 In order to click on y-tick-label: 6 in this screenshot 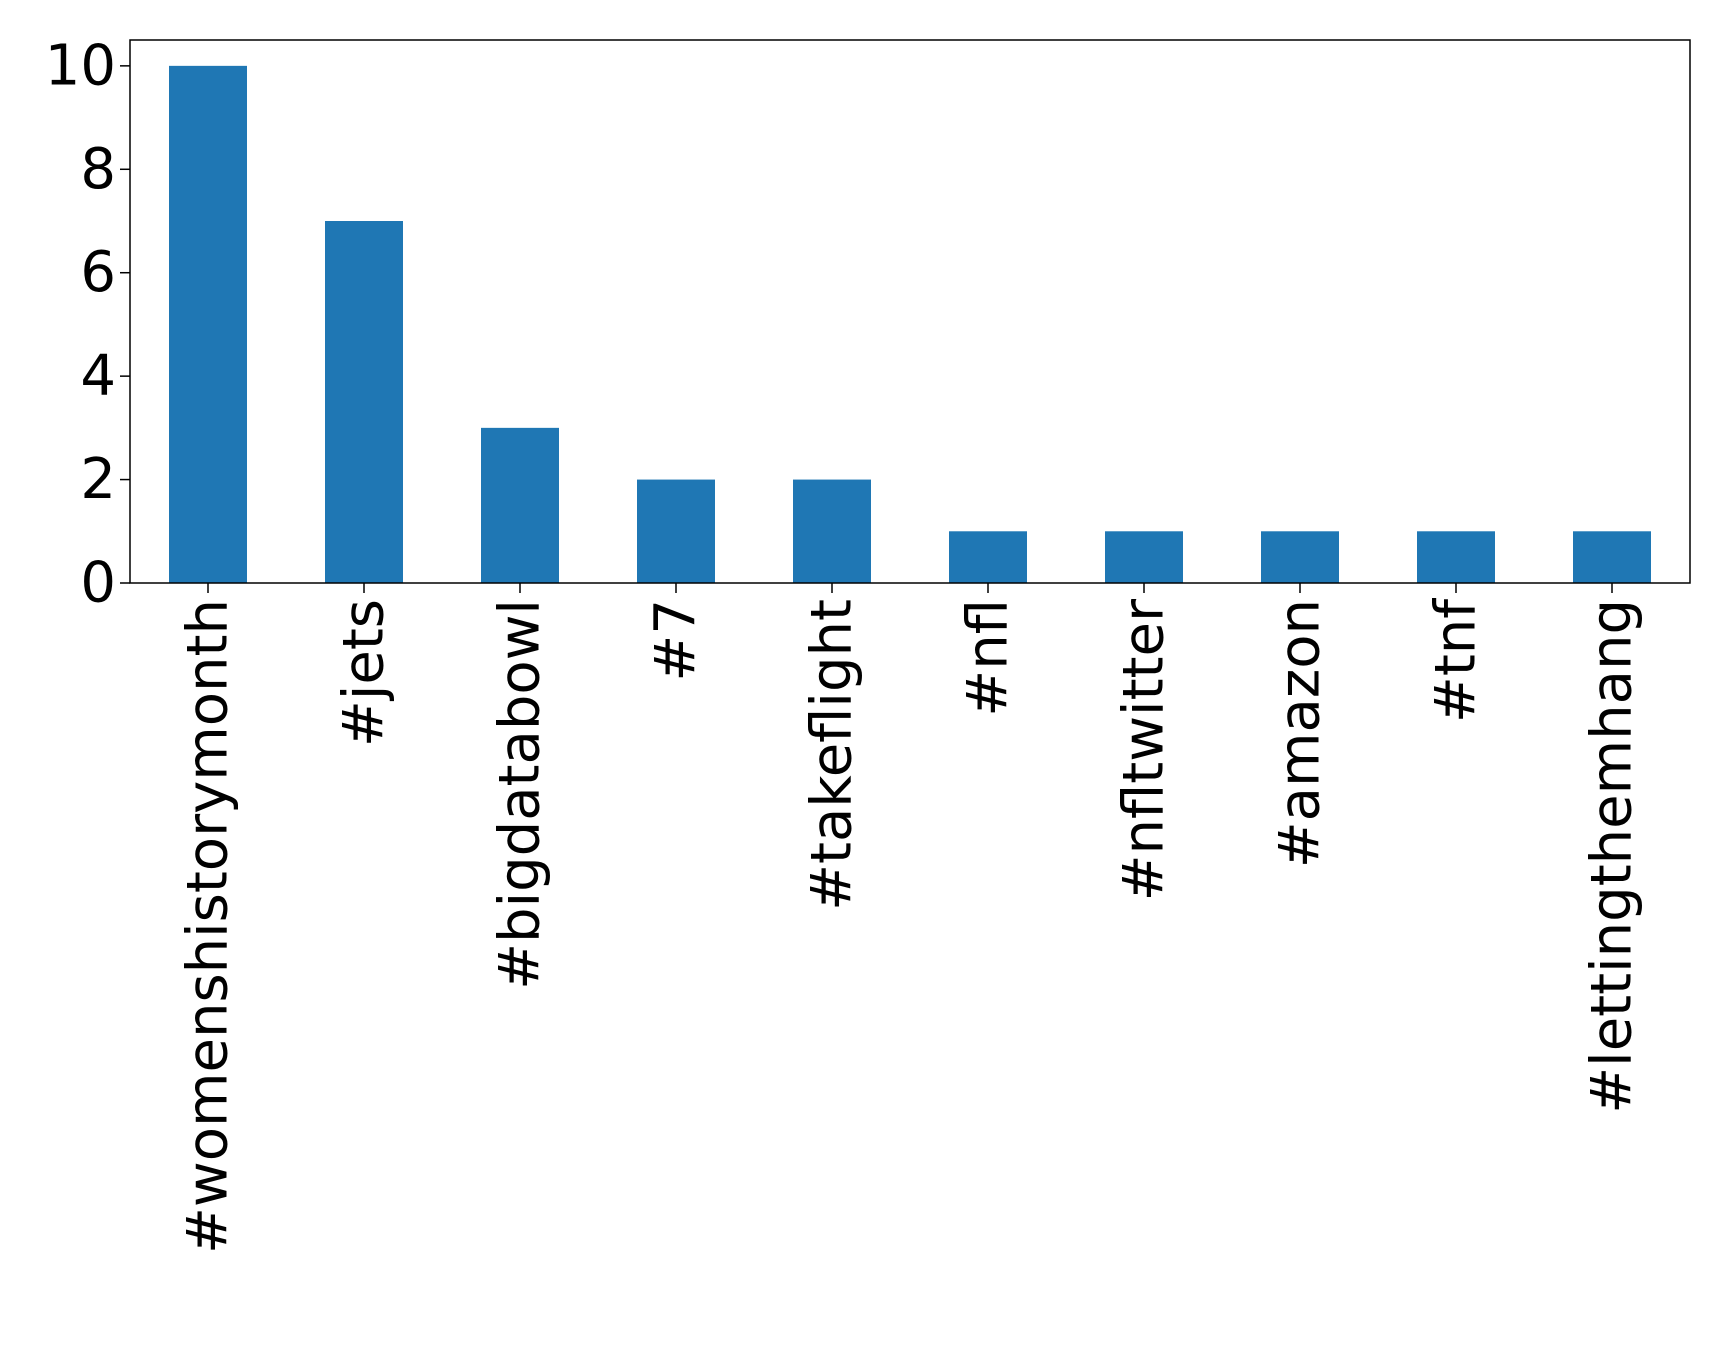, I will do `click(98, 272)`.